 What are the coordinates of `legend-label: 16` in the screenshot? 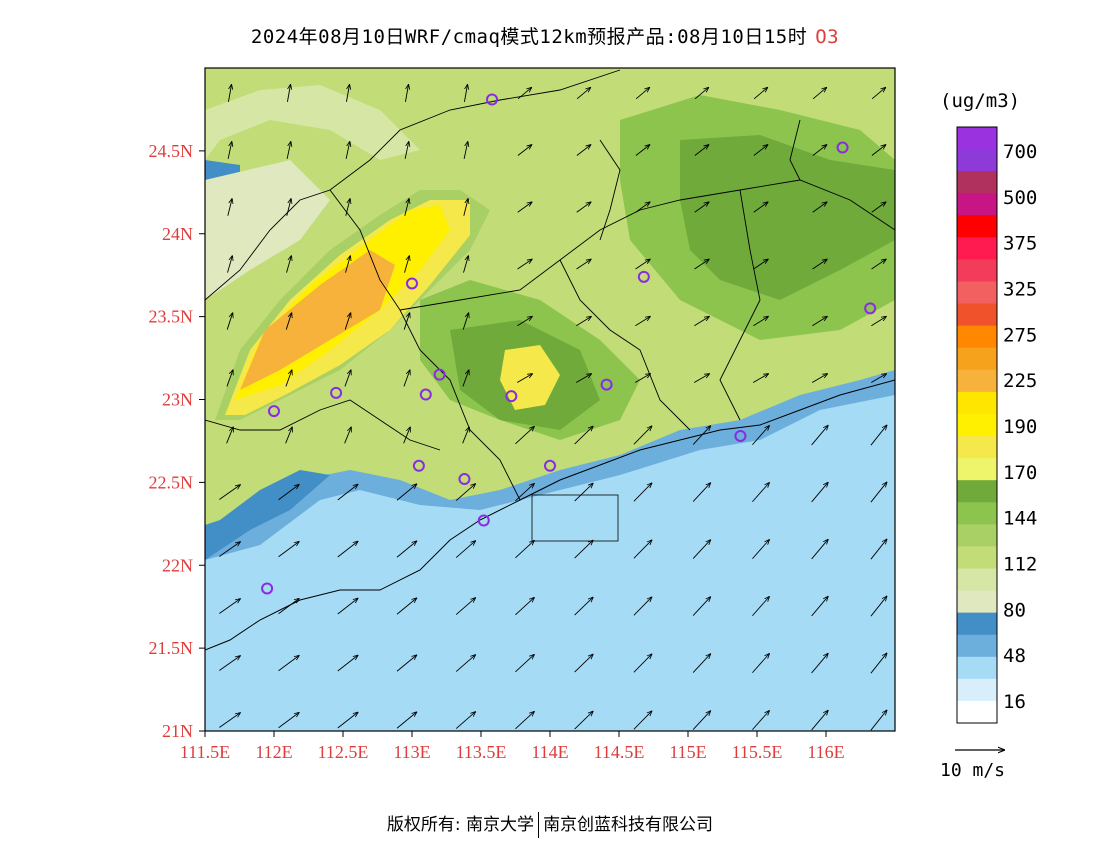 It's located at (1014, 702).